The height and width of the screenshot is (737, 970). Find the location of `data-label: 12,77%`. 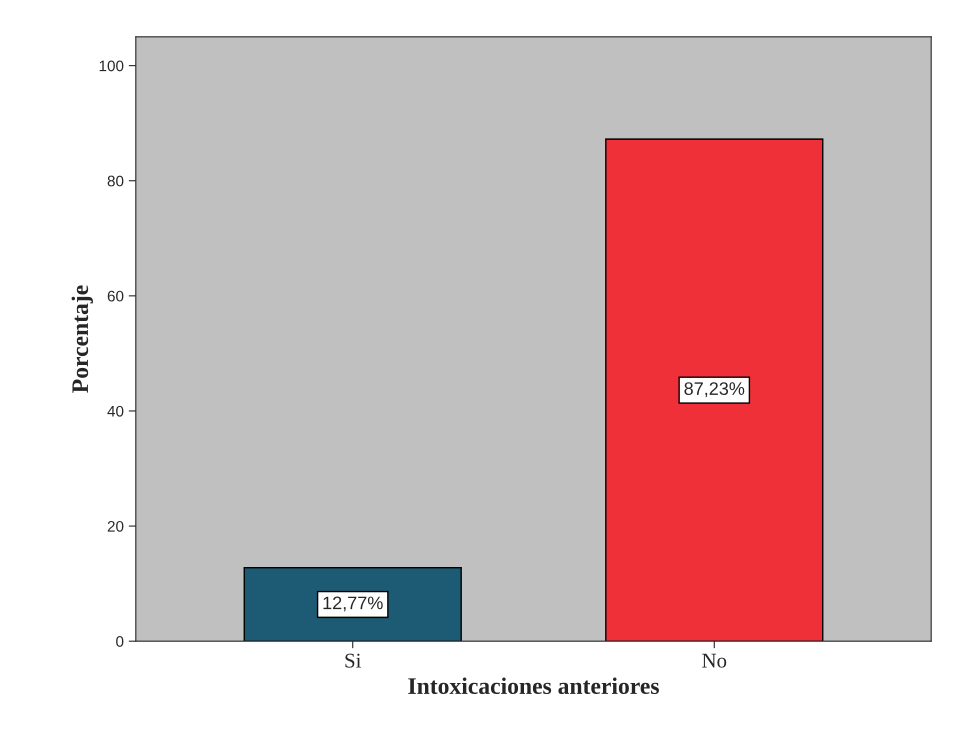

data-label: 12,77% is located at coordinates (353, 604).